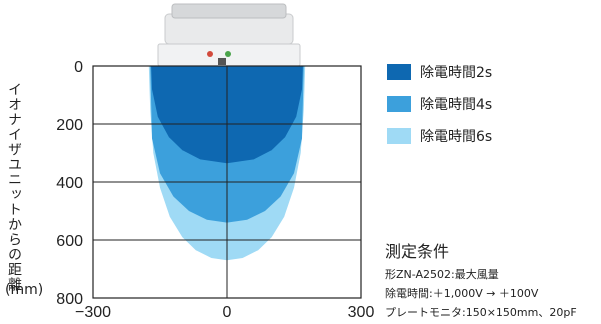  Describe the element at coordinates (399, 72) in the screenshot. I see `legend-swatch-2s` at that location.